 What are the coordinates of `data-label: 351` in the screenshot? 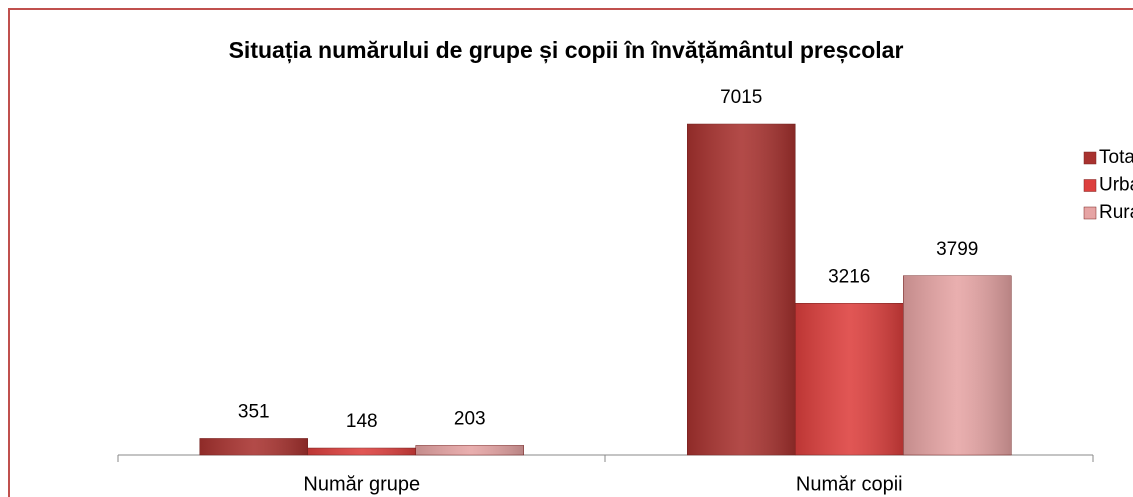 It's located at (254, 411).